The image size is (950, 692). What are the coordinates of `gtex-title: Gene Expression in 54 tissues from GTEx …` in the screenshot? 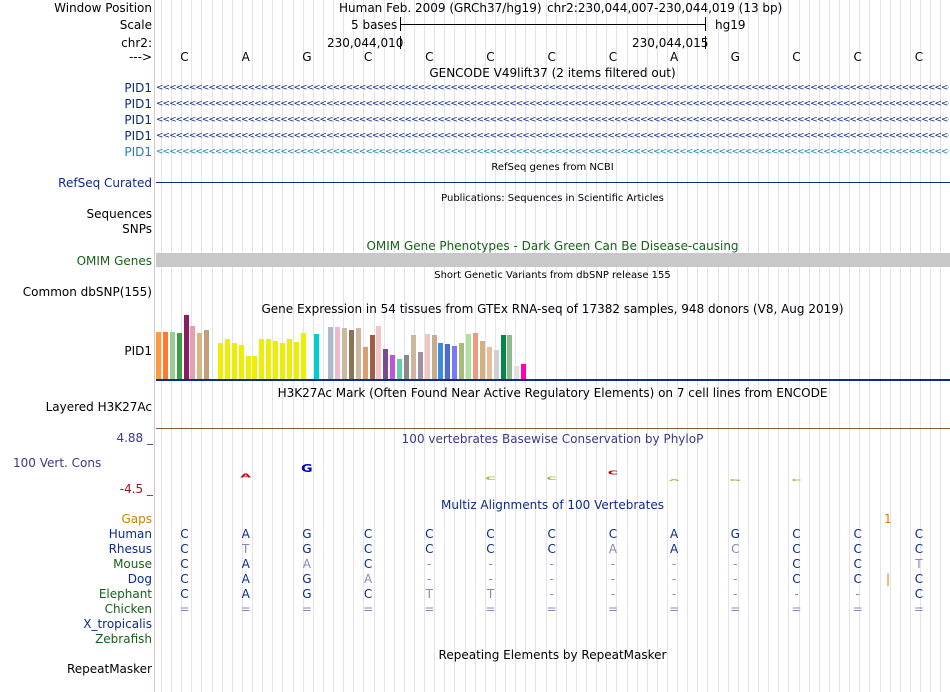 It's located at (552, 309).